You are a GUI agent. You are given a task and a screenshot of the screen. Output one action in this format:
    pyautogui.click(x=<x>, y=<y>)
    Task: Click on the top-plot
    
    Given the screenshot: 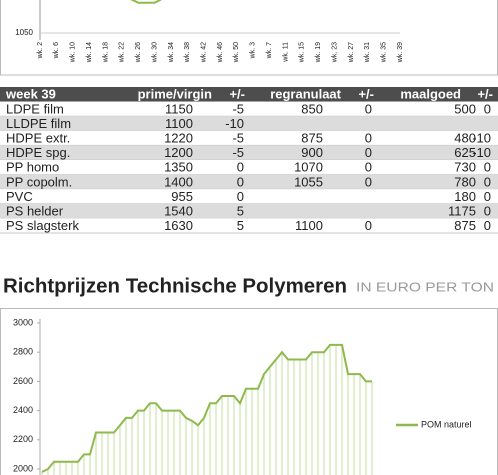 What is the action you would take?
    pyautogui.click(x=146, y=2)
    